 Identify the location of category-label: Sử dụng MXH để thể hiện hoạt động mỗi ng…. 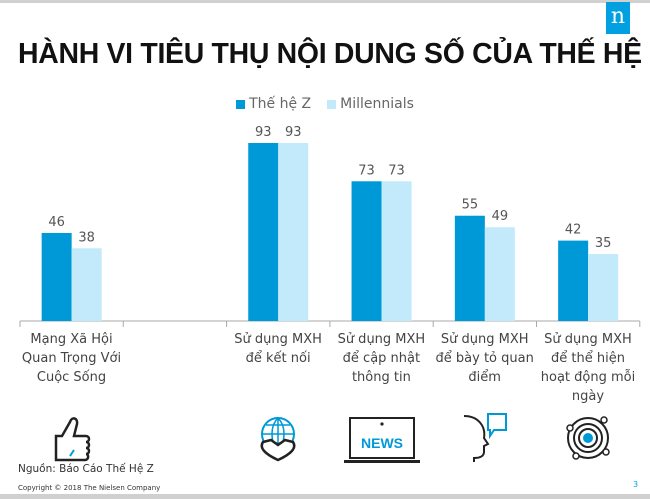
(588, 368).